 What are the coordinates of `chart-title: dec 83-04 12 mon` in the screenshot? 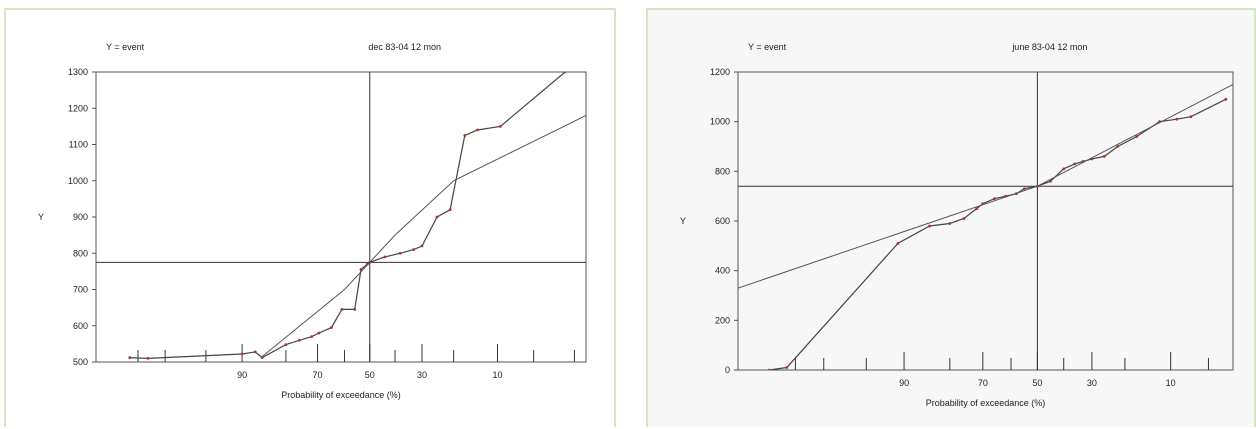 It's located at (404, 47).